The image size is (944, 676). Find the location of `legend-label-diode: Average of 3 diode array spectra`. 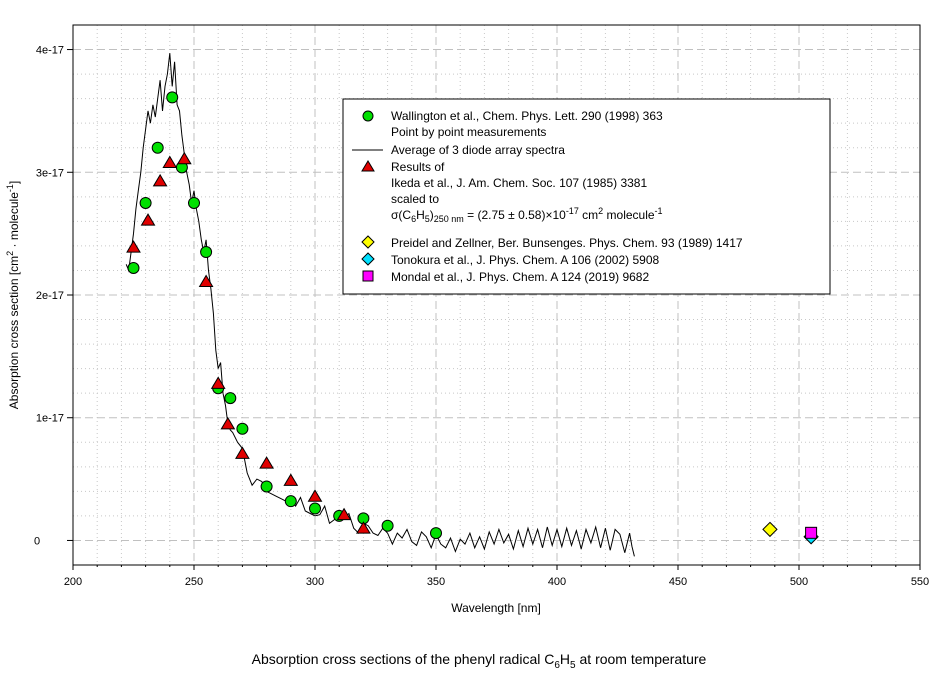

legend-label-diode: Average of 3 diode array spectra is located at coordinates (478, 150).